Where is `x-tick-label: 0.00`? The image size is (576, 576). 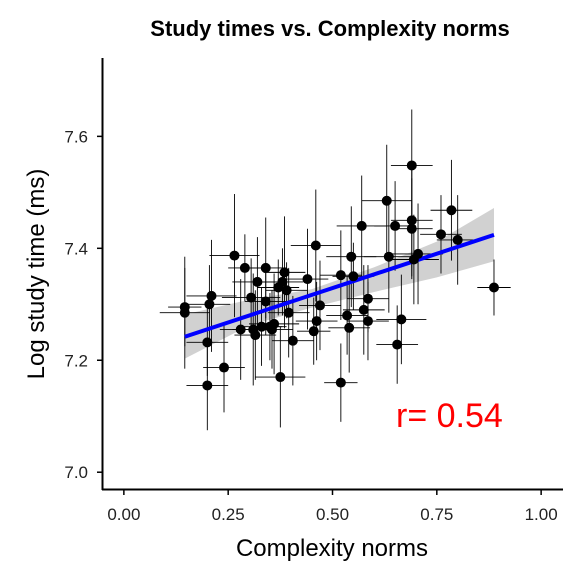 x-tick-label: 0.00 is located at coordinates (123, 514).